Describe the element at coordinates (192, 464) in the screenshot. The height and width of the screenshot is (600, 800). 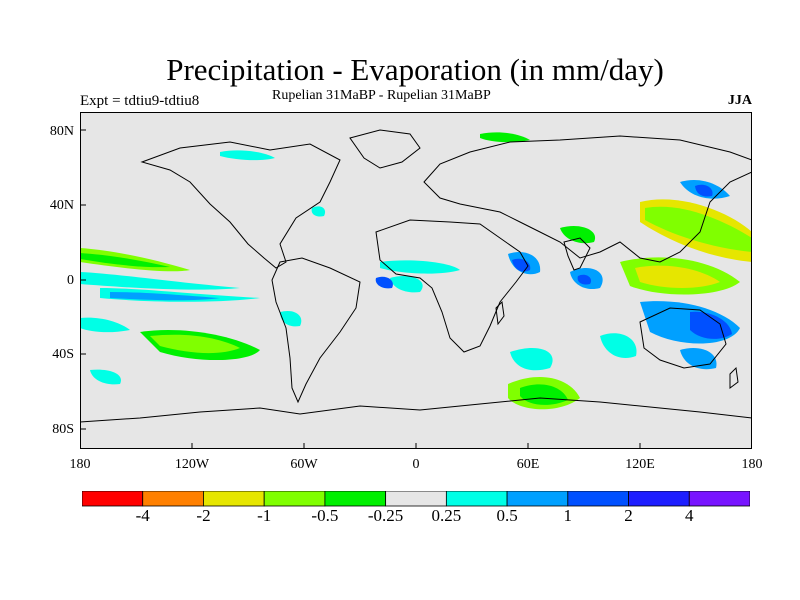
I see `lon-label-120w: 120W` at that location.